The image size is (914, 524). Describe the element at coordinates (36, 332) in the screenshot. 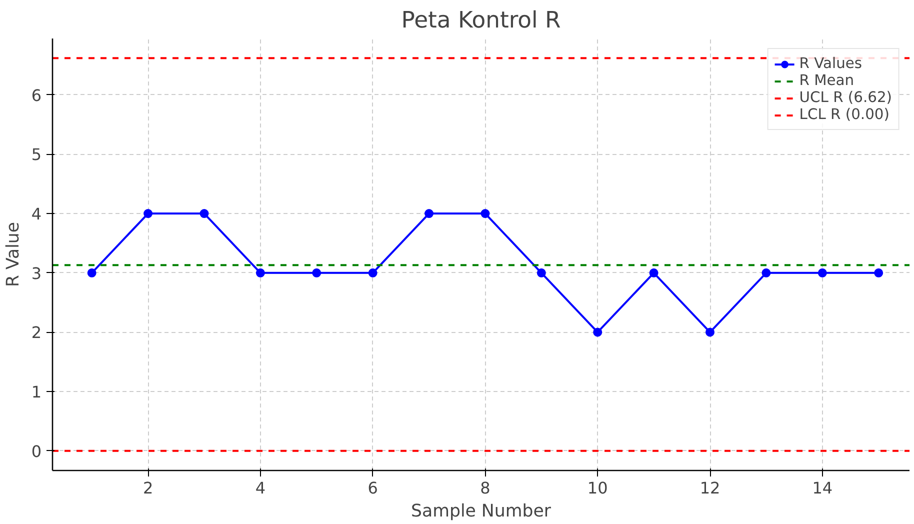

I see `y-tick-label: 2` at that location.